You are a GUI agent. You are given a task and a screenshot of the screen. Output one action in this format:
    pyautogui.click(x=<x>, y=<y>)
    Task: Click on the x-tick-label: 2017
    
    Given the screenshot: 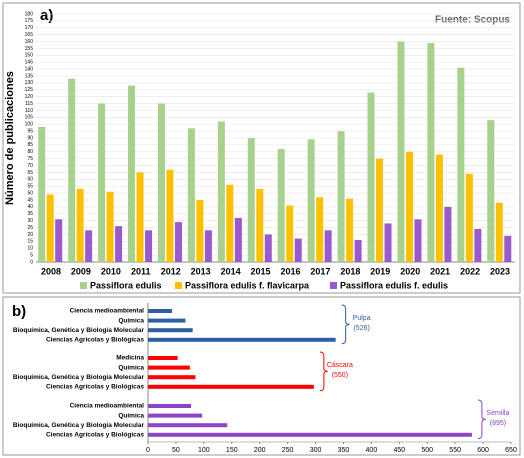 What is the action you would take?
    pyautogui.click(x=320, y=271)
    